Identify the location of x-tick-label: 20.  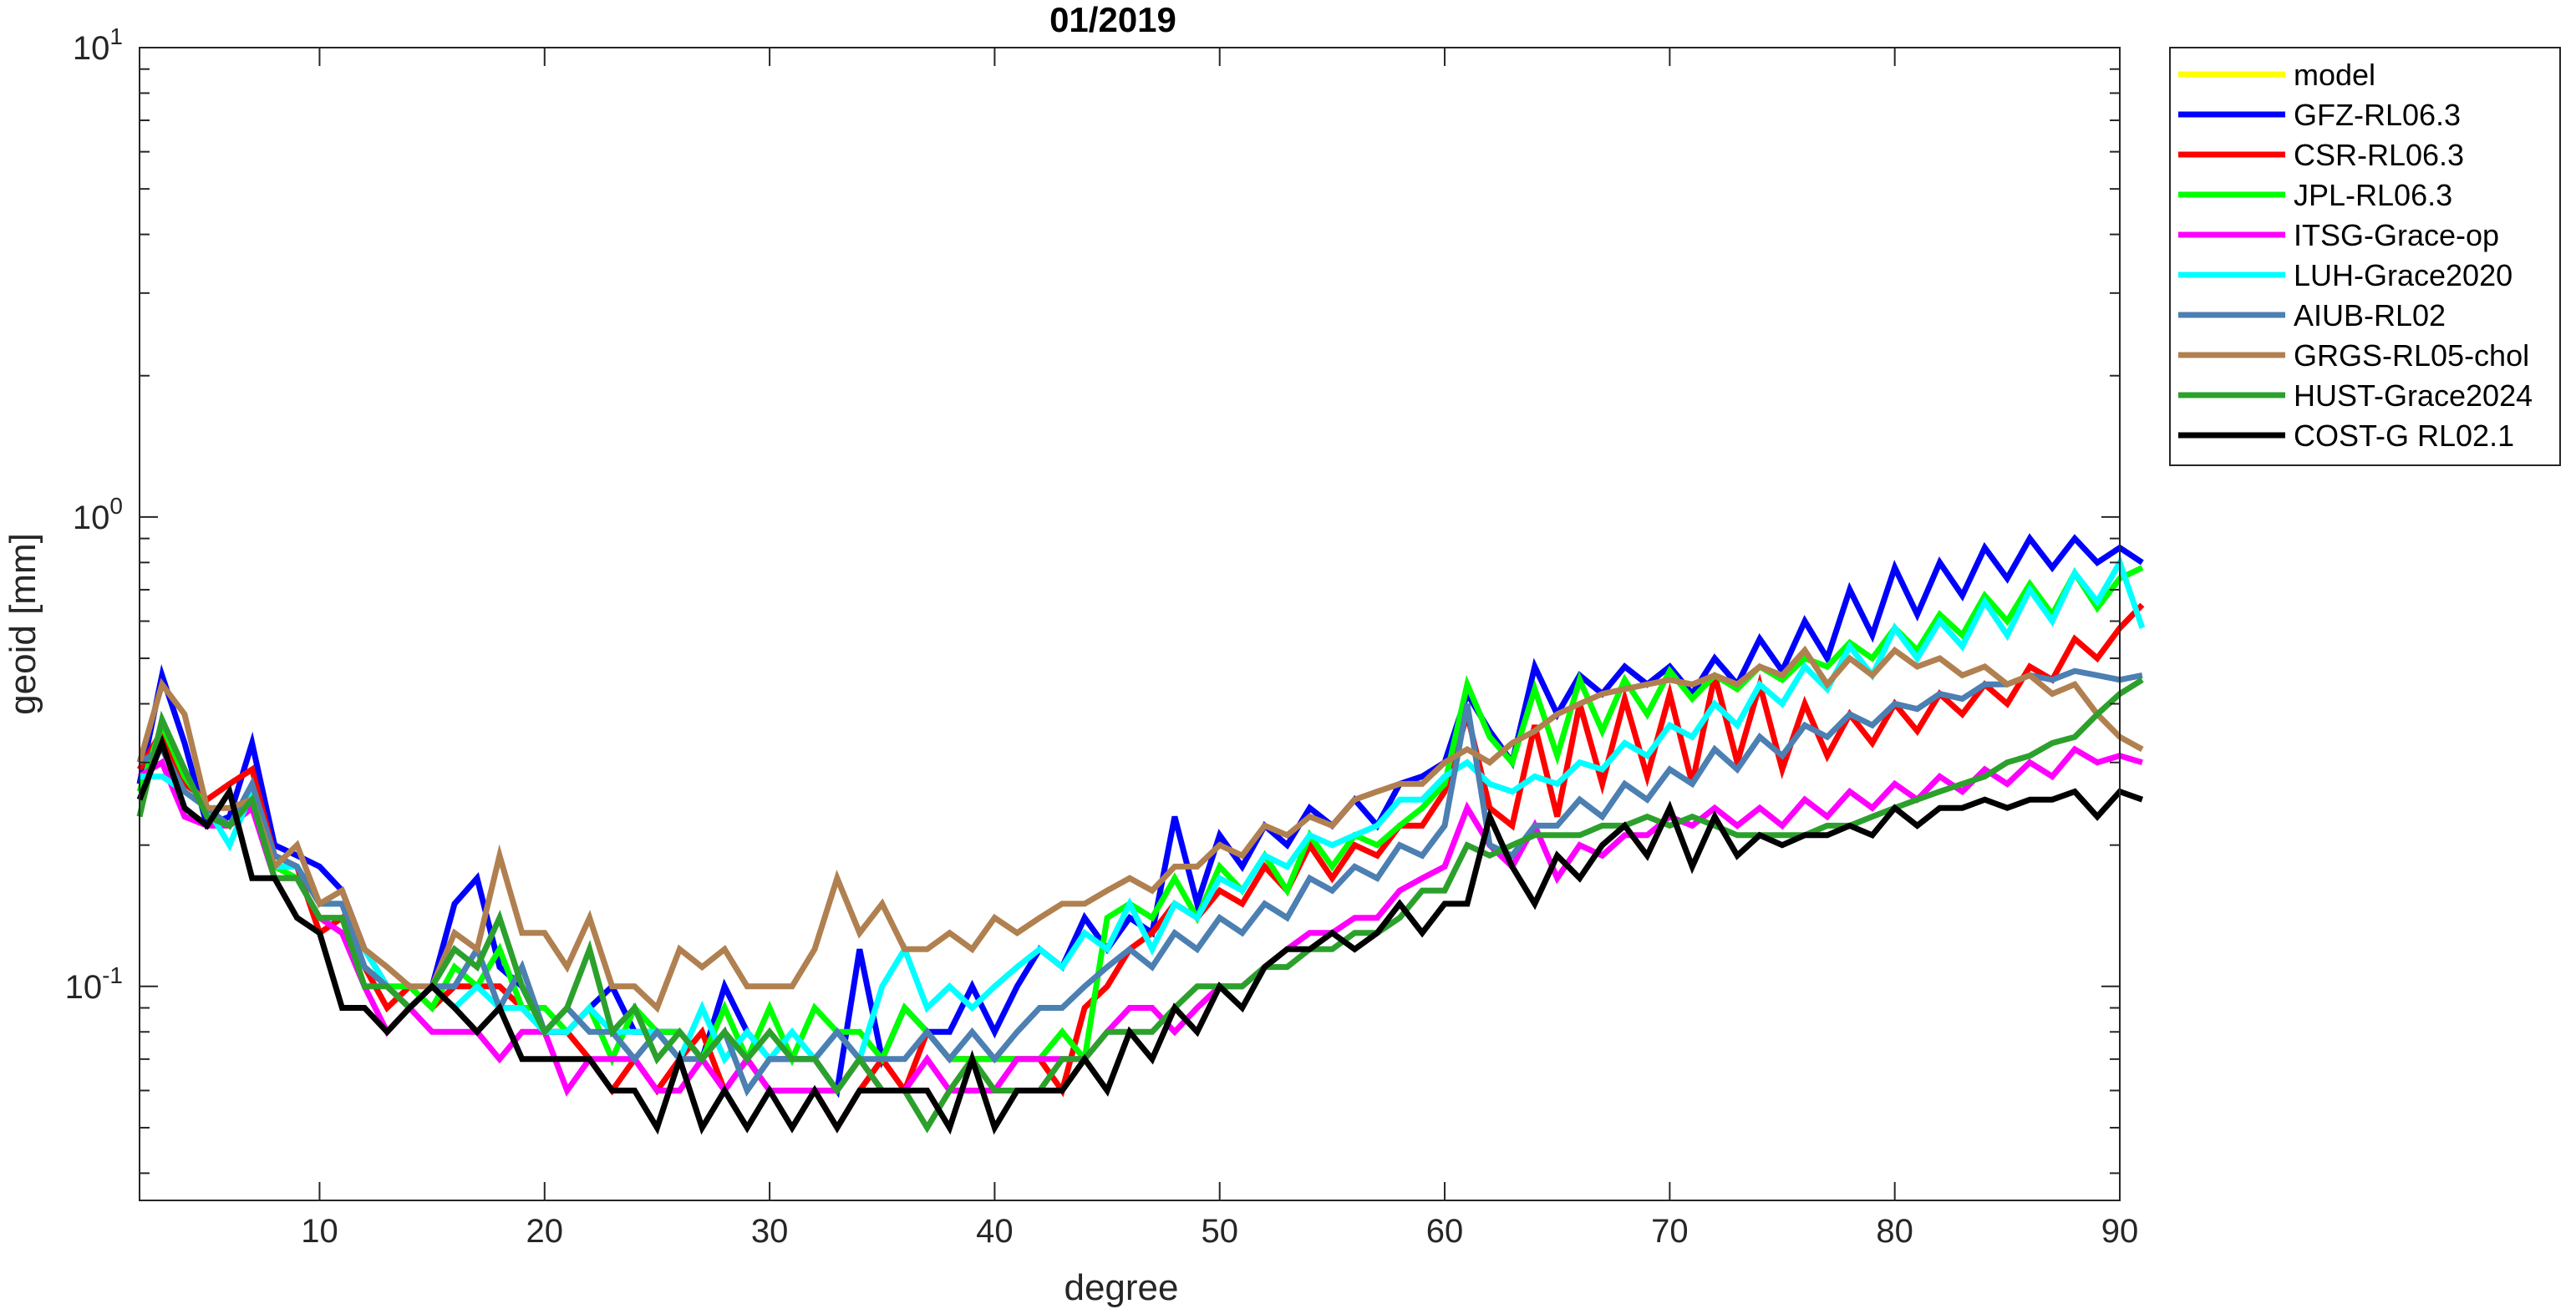
(545, 1231).